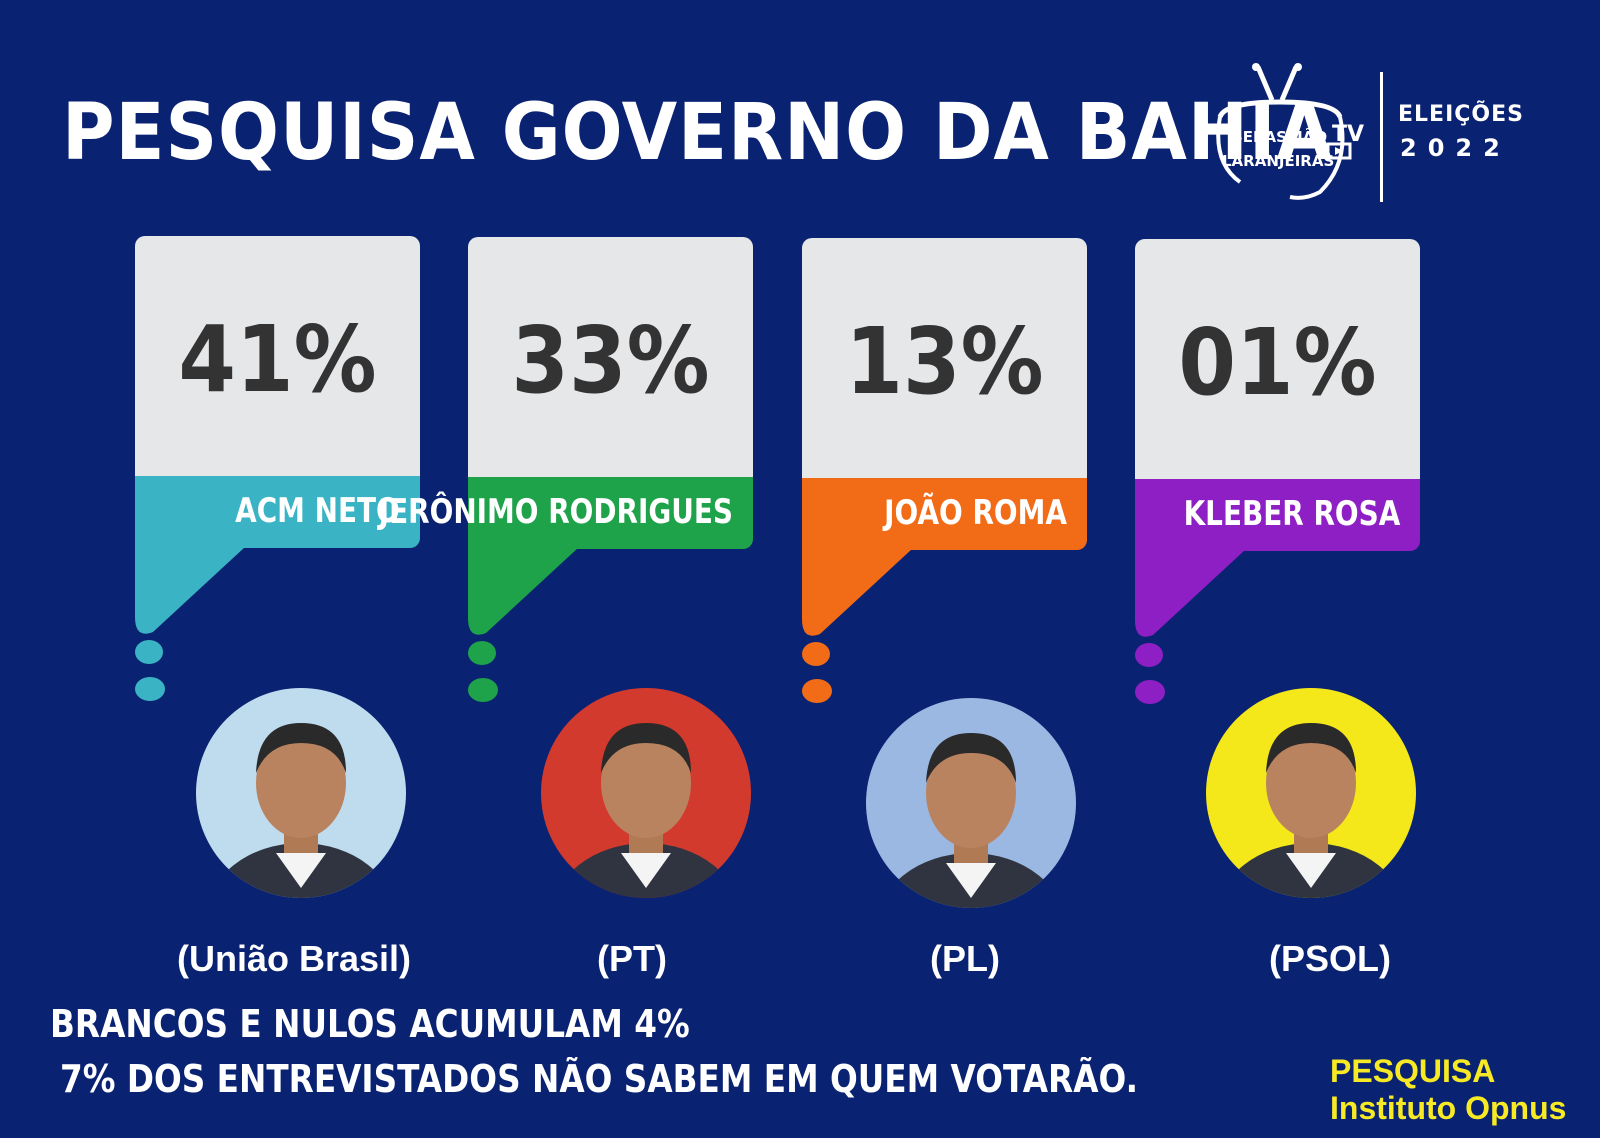 The image size is (1600, 1138). What do you see at coordinates (317, 511) in the screenshot?
I see `candidate-name: ACM NETO` at bounding box center [317, 511].